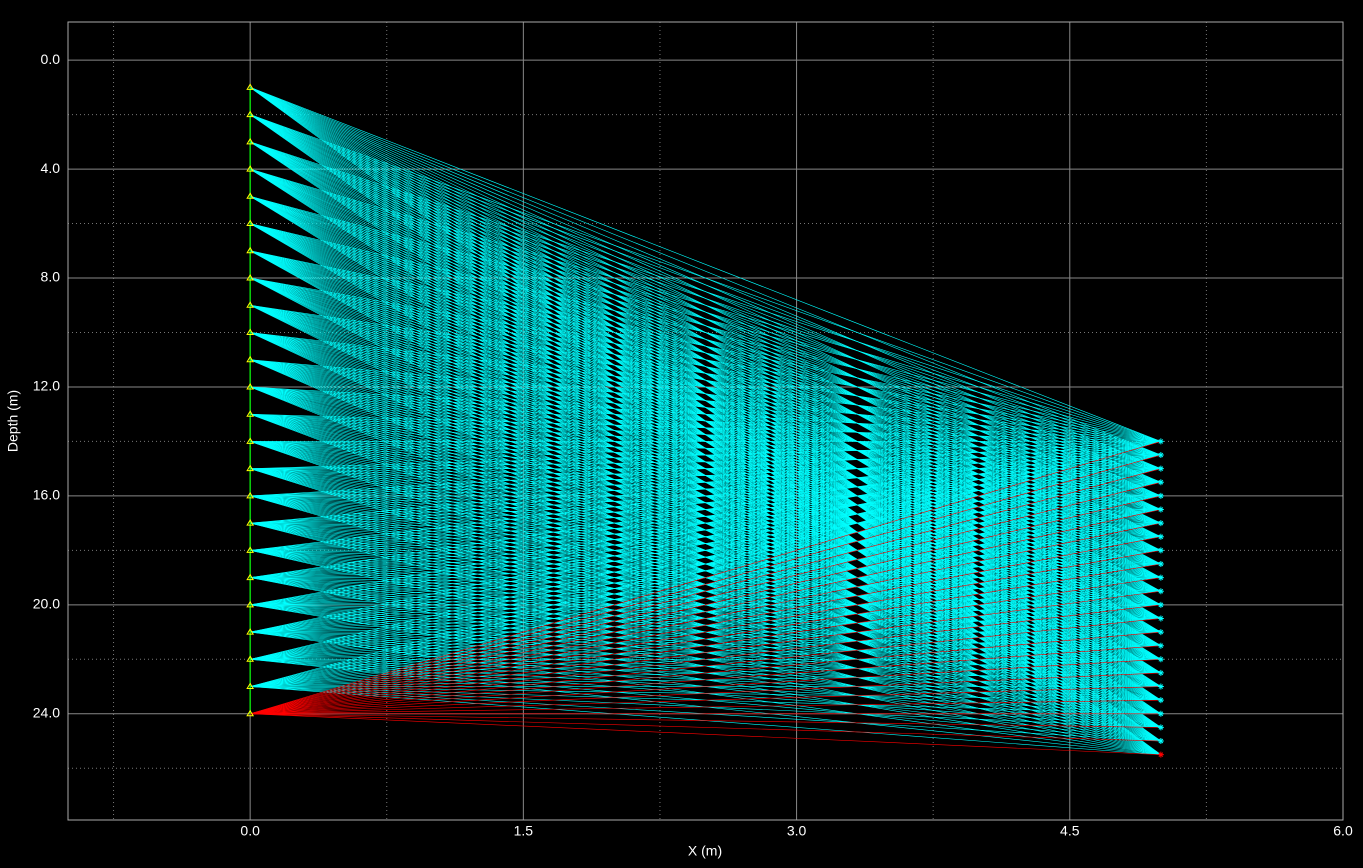  Describe the element at coordinates (1343, 831) in the screenshot. I see `x-tick-label: 6.0` at that location.